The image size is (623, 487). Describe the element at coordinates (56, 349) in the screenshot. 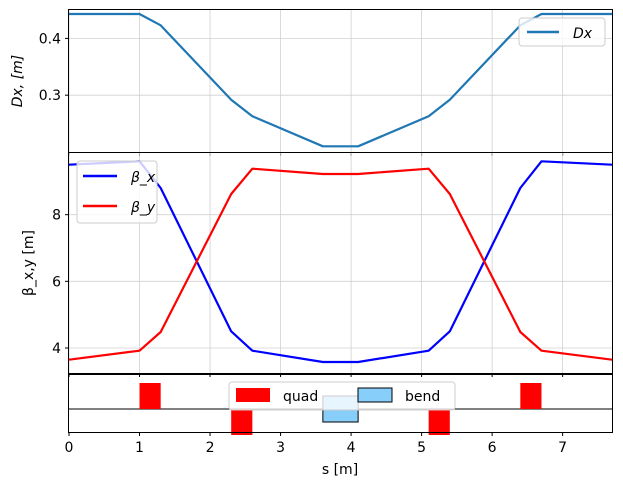

I see `y-tick-label: 4` at that location.